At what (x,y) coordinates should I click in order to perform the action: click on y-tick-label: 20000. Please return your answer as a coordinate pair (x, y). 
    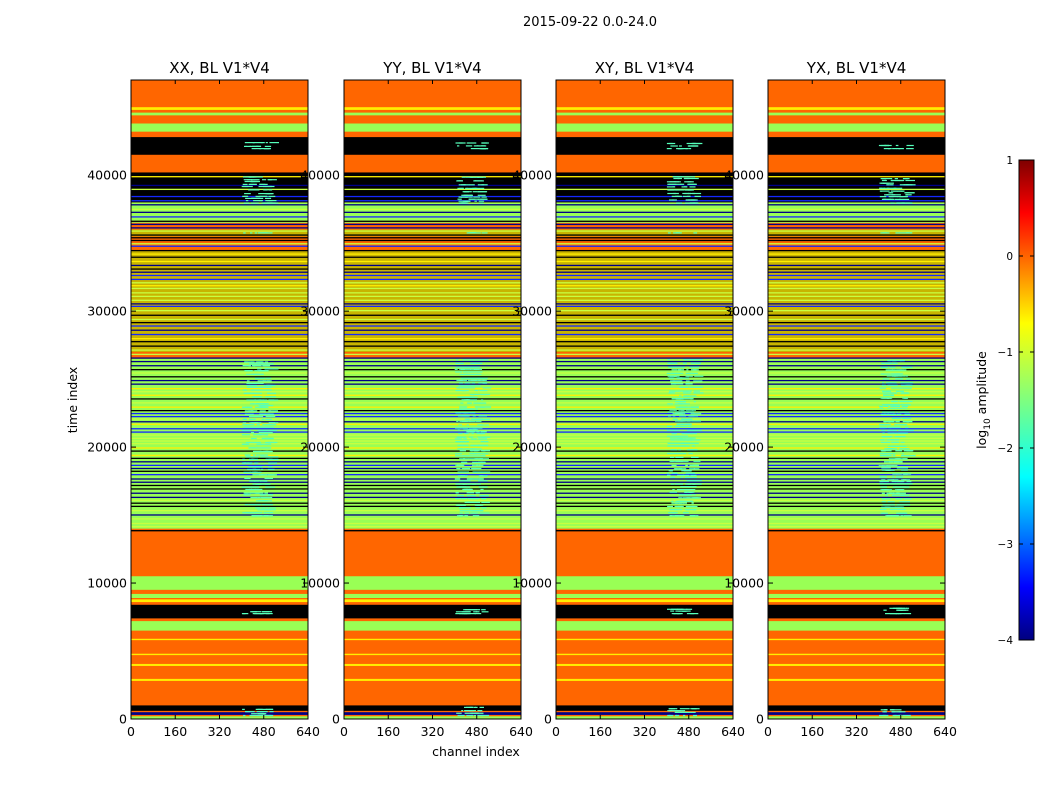
    Looking at the image, I should click on (320, 447).